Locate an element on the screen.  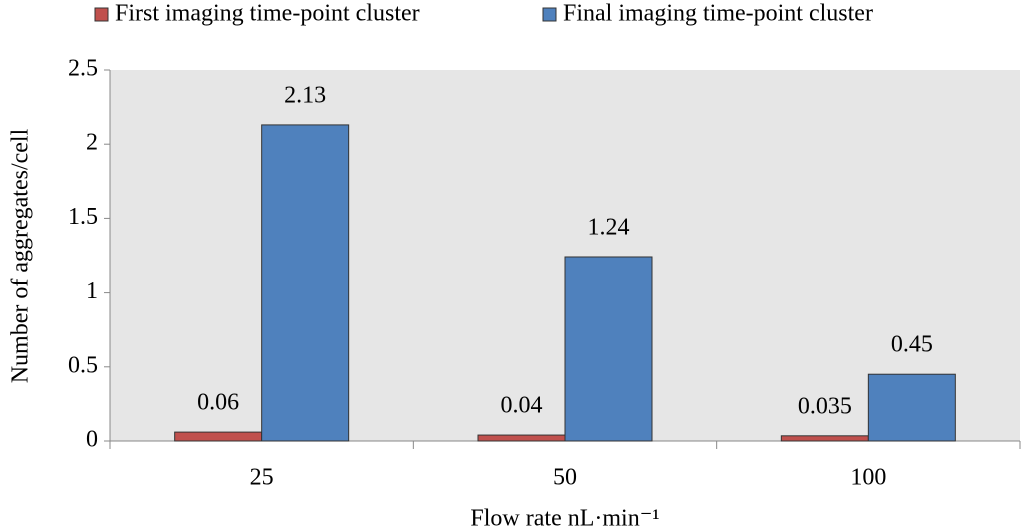
y-axis-label: Number of aggregates/cell is located at coordinates (21, 255).